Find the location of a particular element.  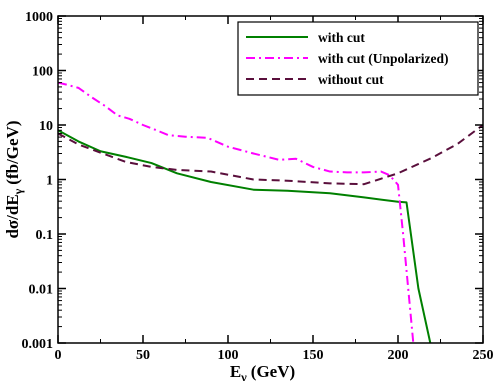

y-tick-label: 1000 is located at coordinates (39, 17).